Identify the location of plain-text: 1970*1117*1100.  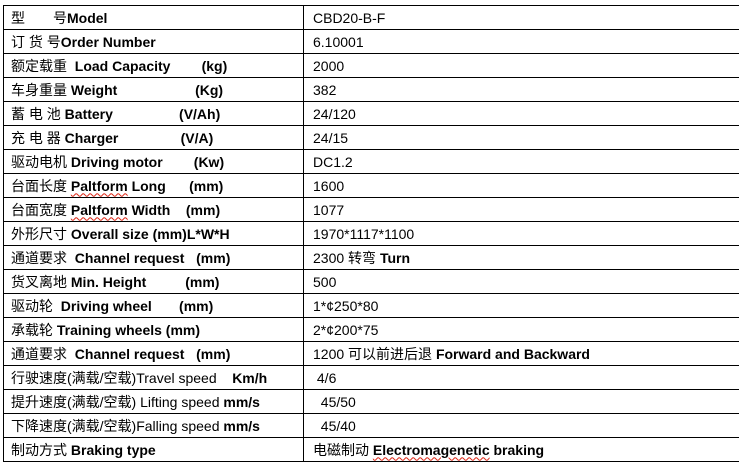
(364, 233).